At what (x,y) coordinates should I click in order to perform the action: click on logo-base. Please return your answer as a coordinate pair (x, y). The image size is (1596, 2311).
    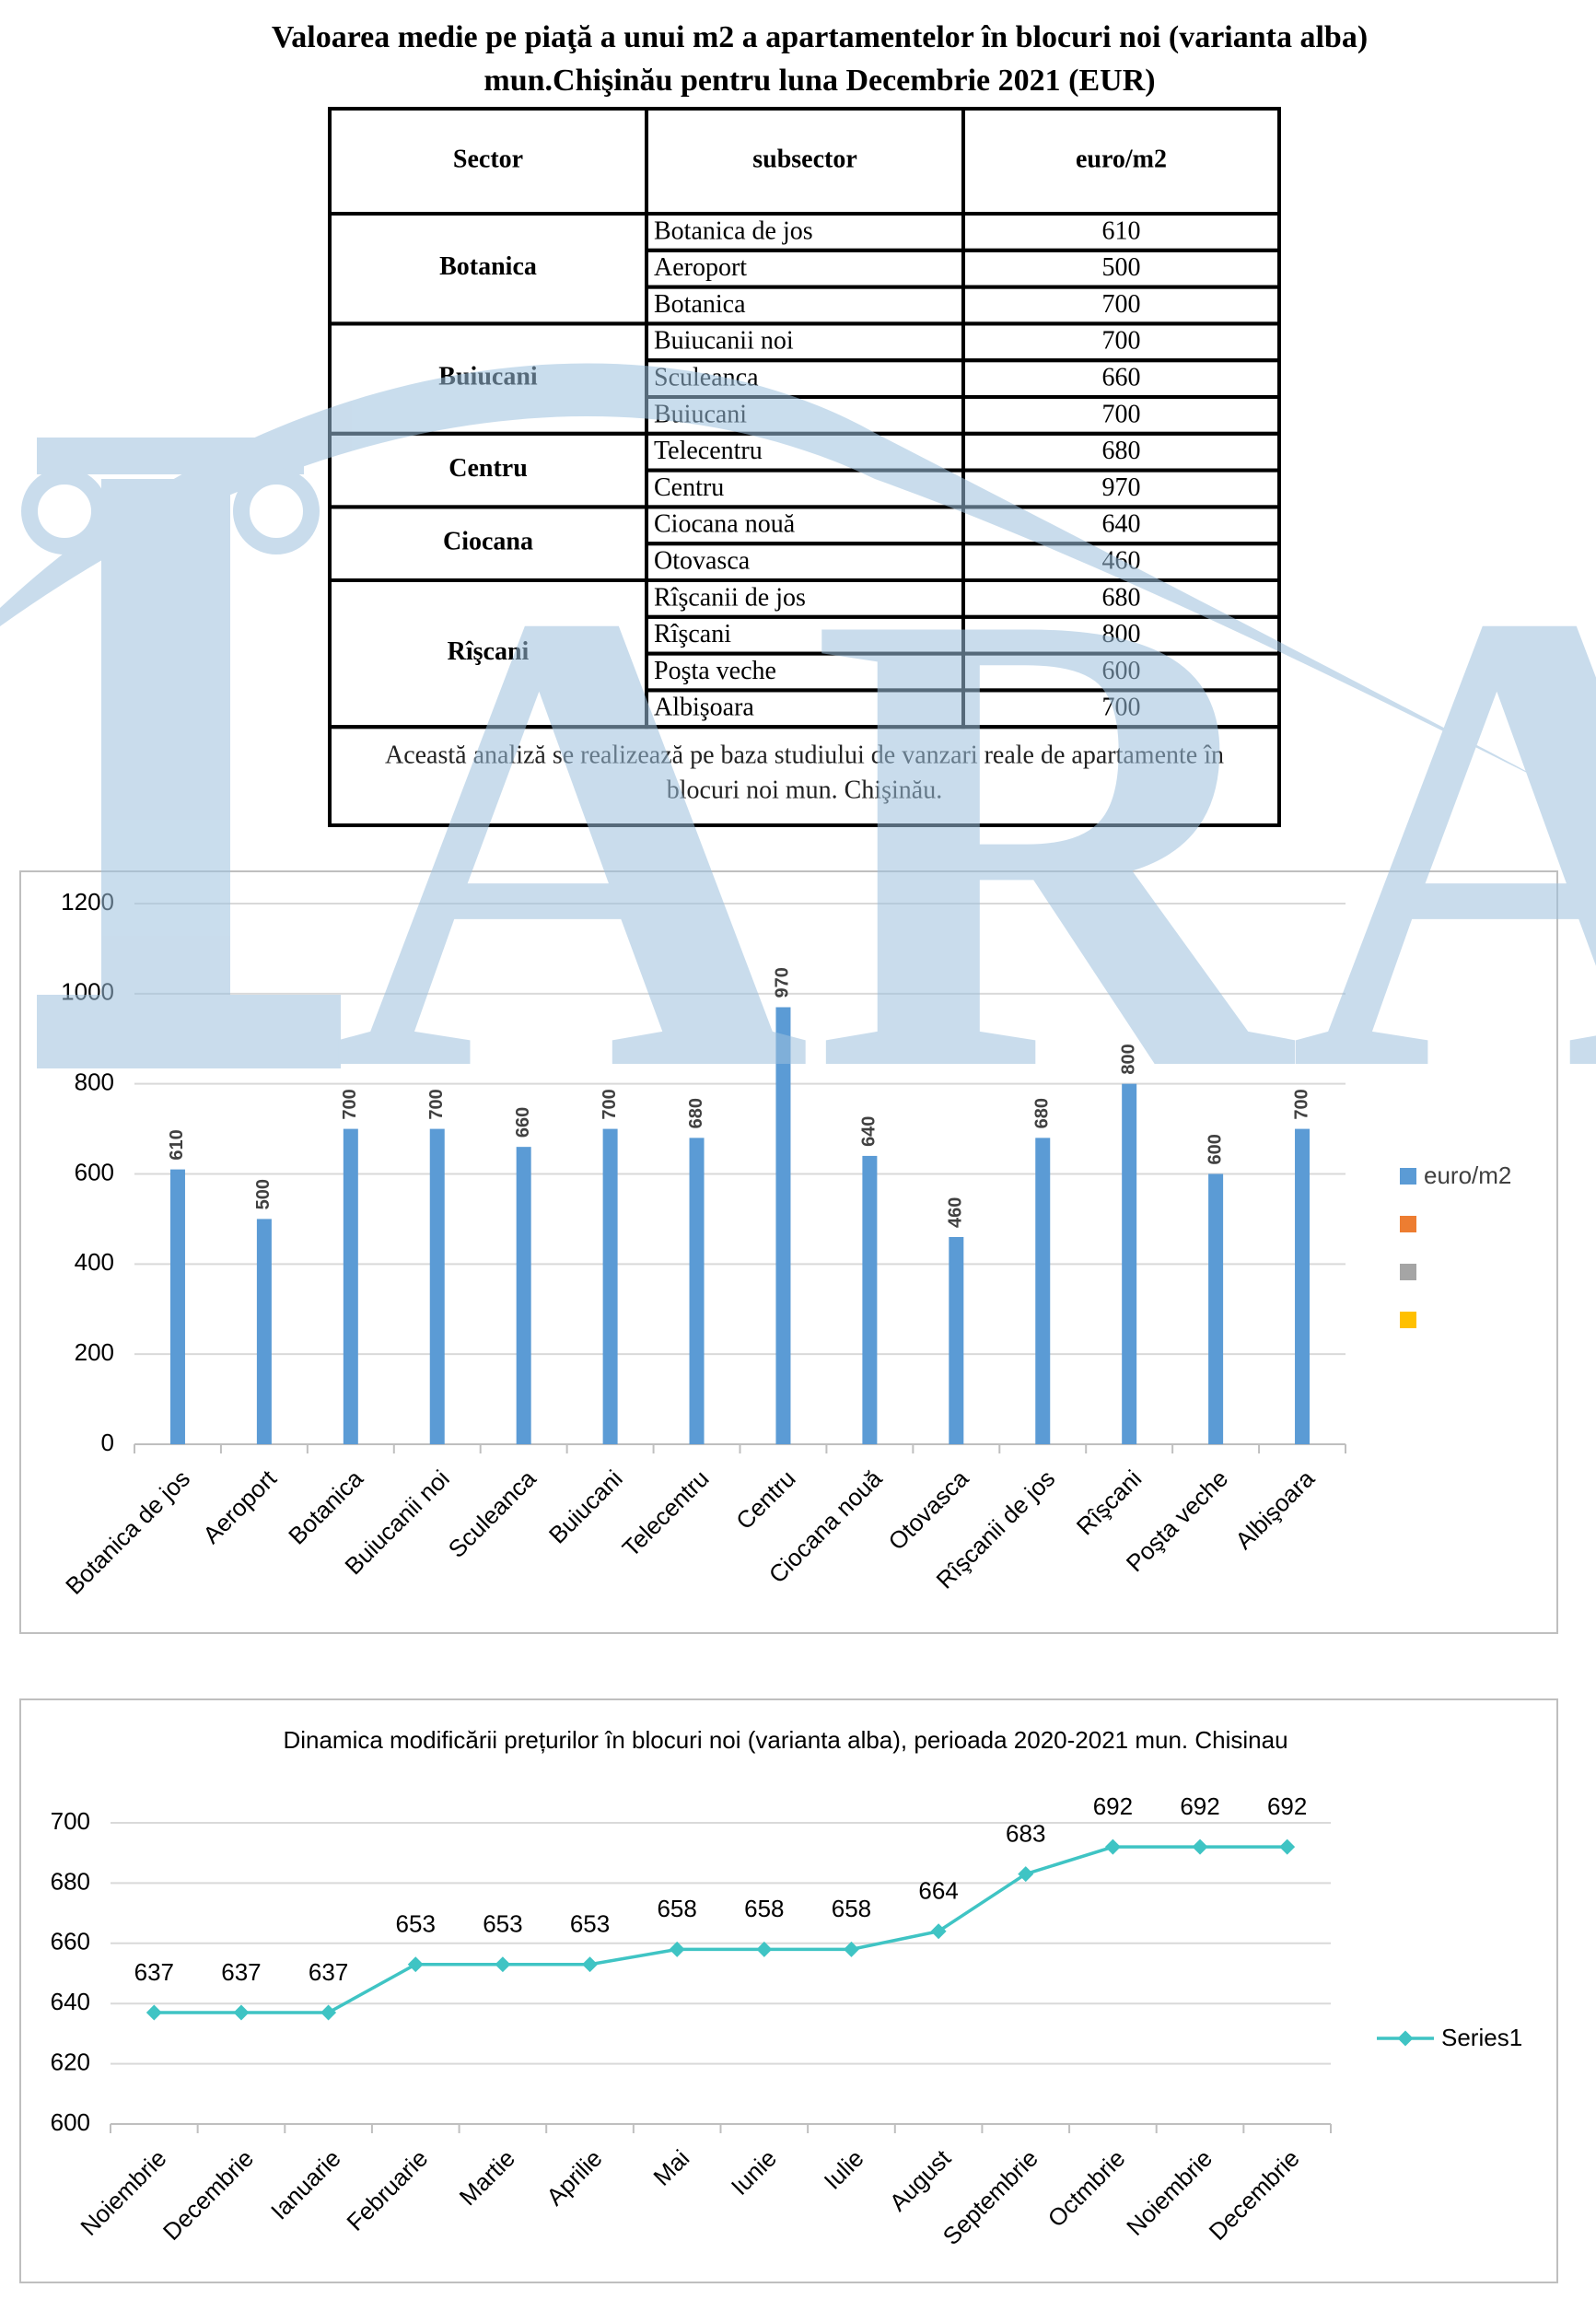
    Looking at the image, I should click on (189, 1031).